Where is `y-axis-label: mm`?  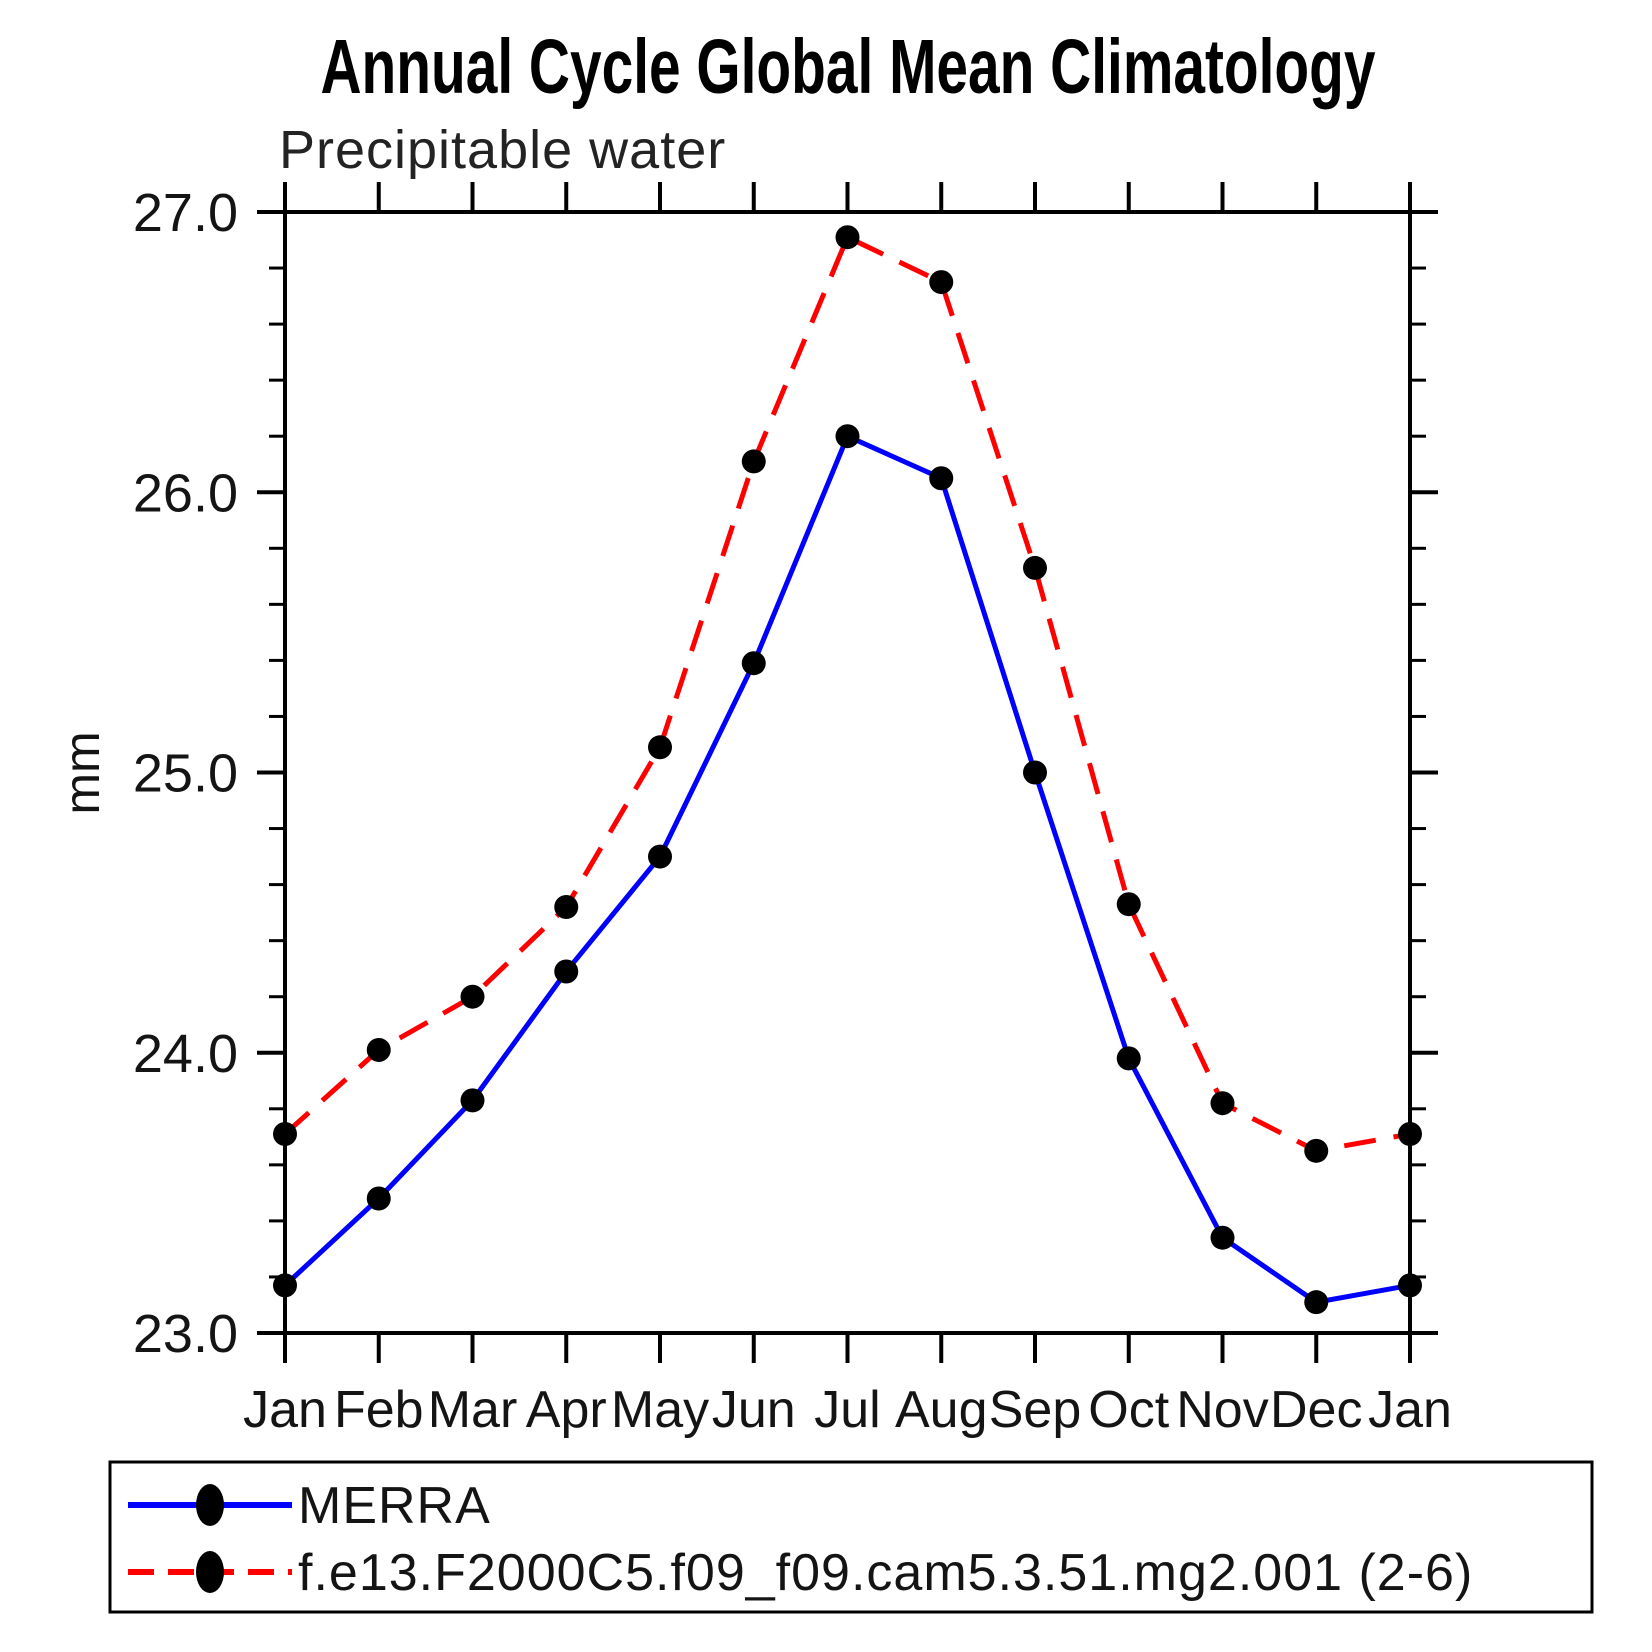 y-axis-label: mm is located at coordinates (82, 772).